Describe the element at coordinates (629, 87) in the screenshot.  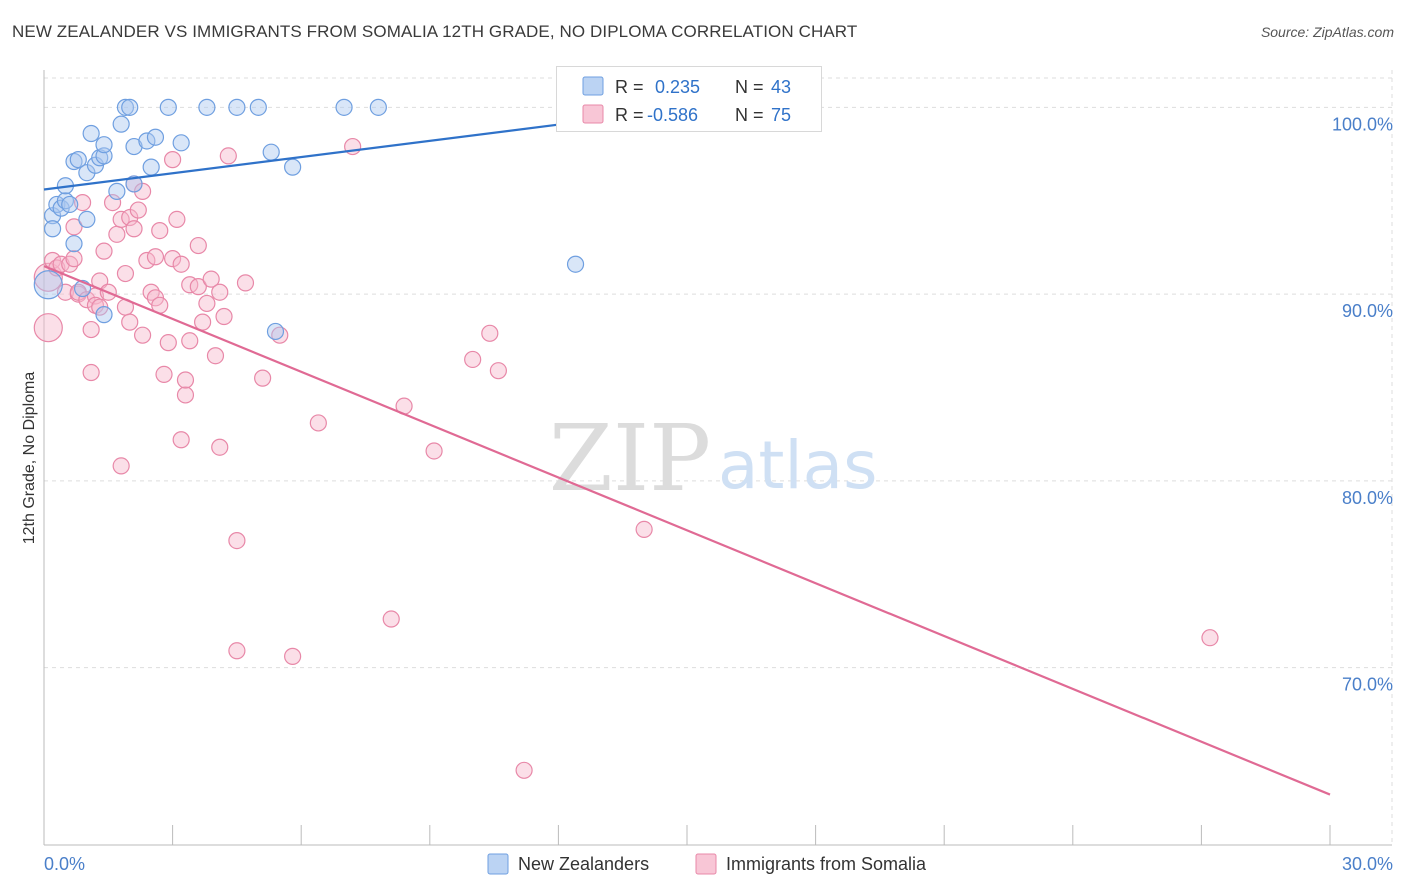
I see `legend-r-label-1: R =` at that location.